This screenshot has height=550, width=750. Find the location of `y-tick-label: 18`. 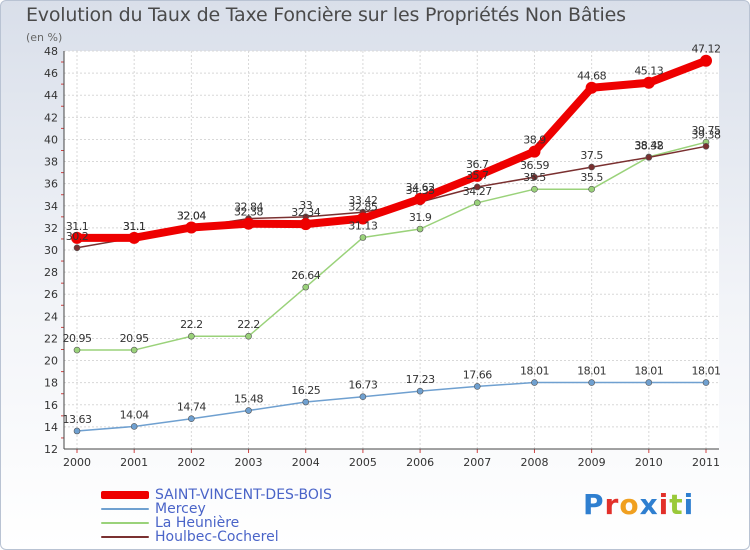

y-tick-label: 18 is located at coordinates (51, 383).